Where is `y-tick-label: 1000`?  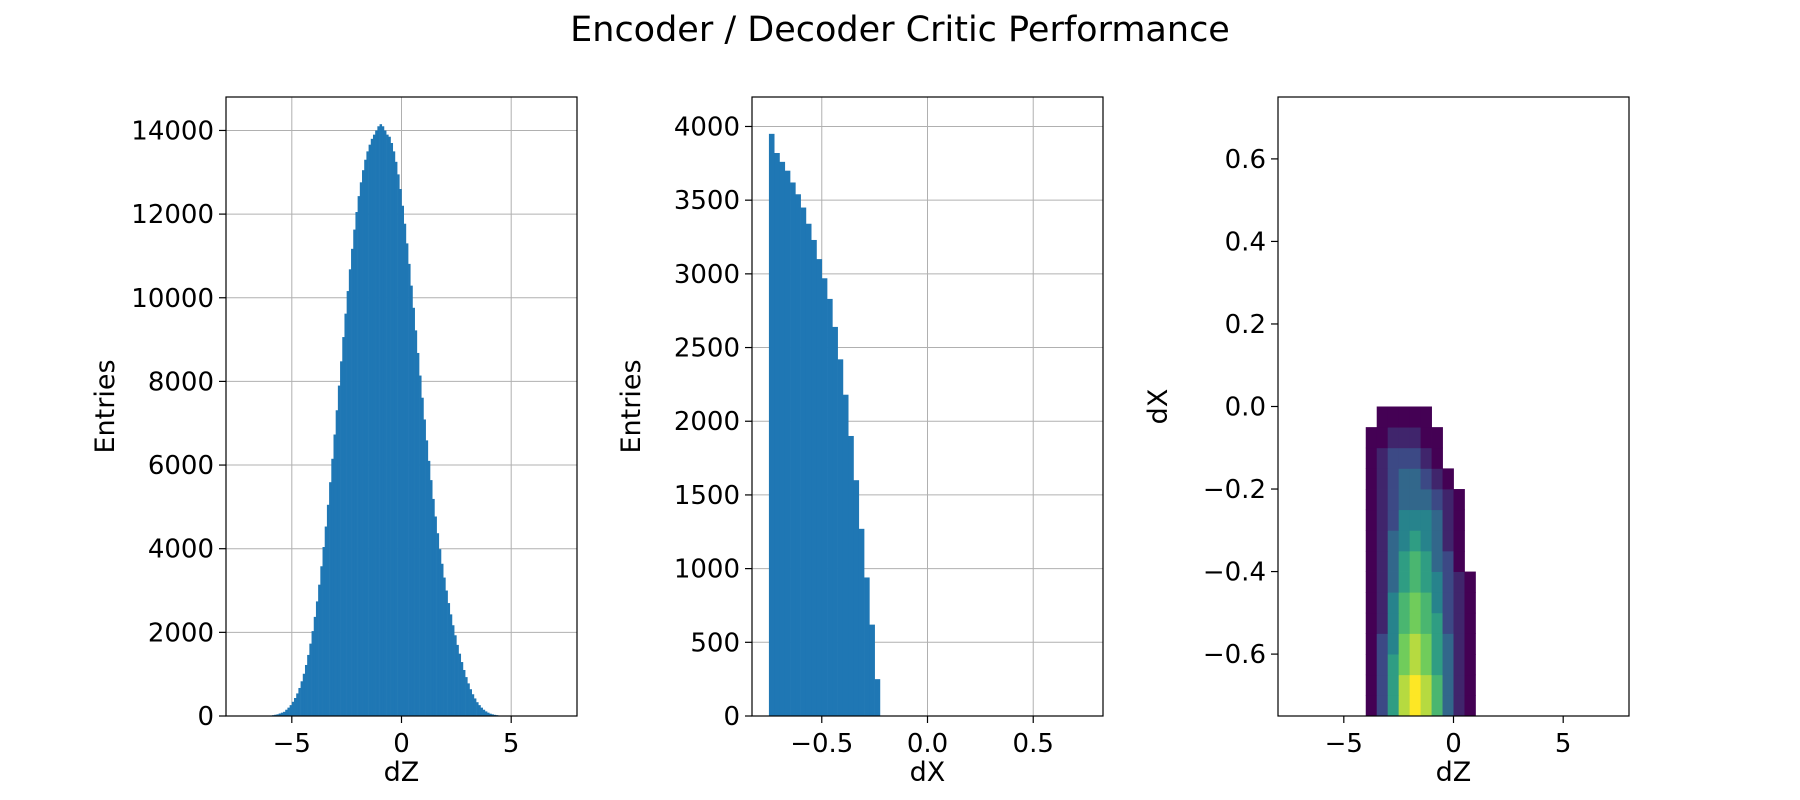
y-tick-label: 1000 is located at coordinates (707, 570).